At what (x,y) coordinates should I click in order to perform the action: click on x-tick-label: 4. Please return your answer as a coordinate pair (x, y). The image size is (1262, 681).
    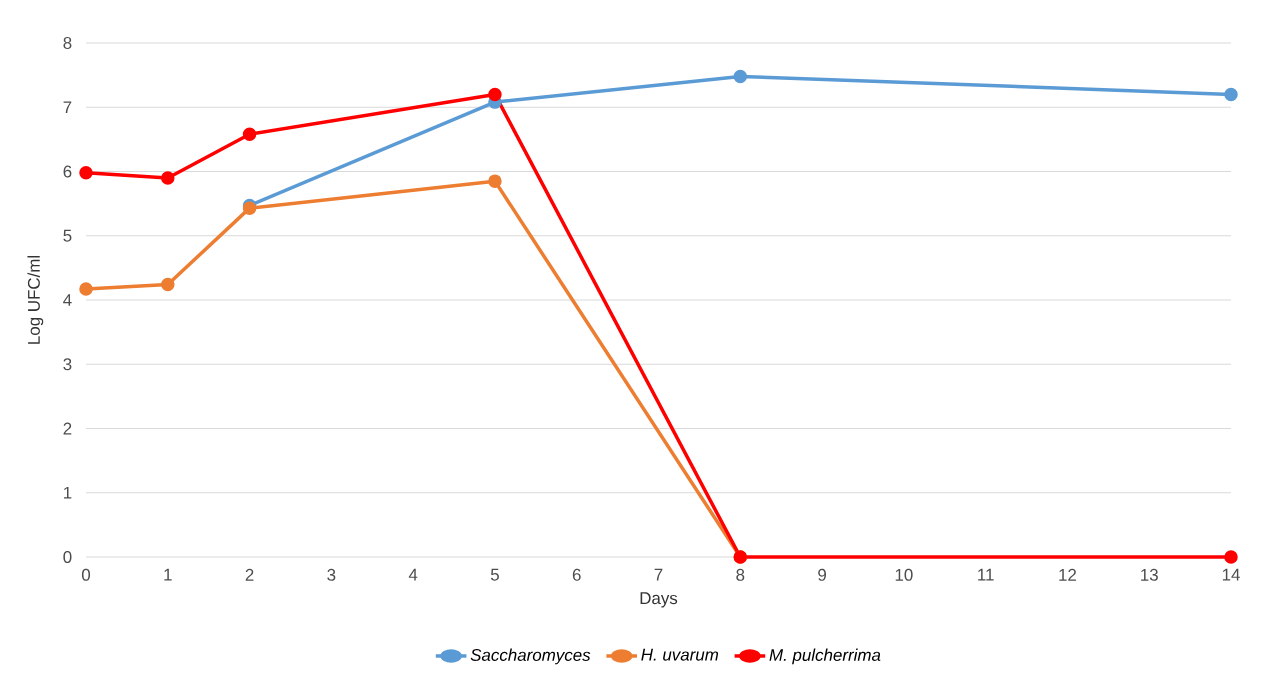
    Looking at the image, I should click on (413, 574).